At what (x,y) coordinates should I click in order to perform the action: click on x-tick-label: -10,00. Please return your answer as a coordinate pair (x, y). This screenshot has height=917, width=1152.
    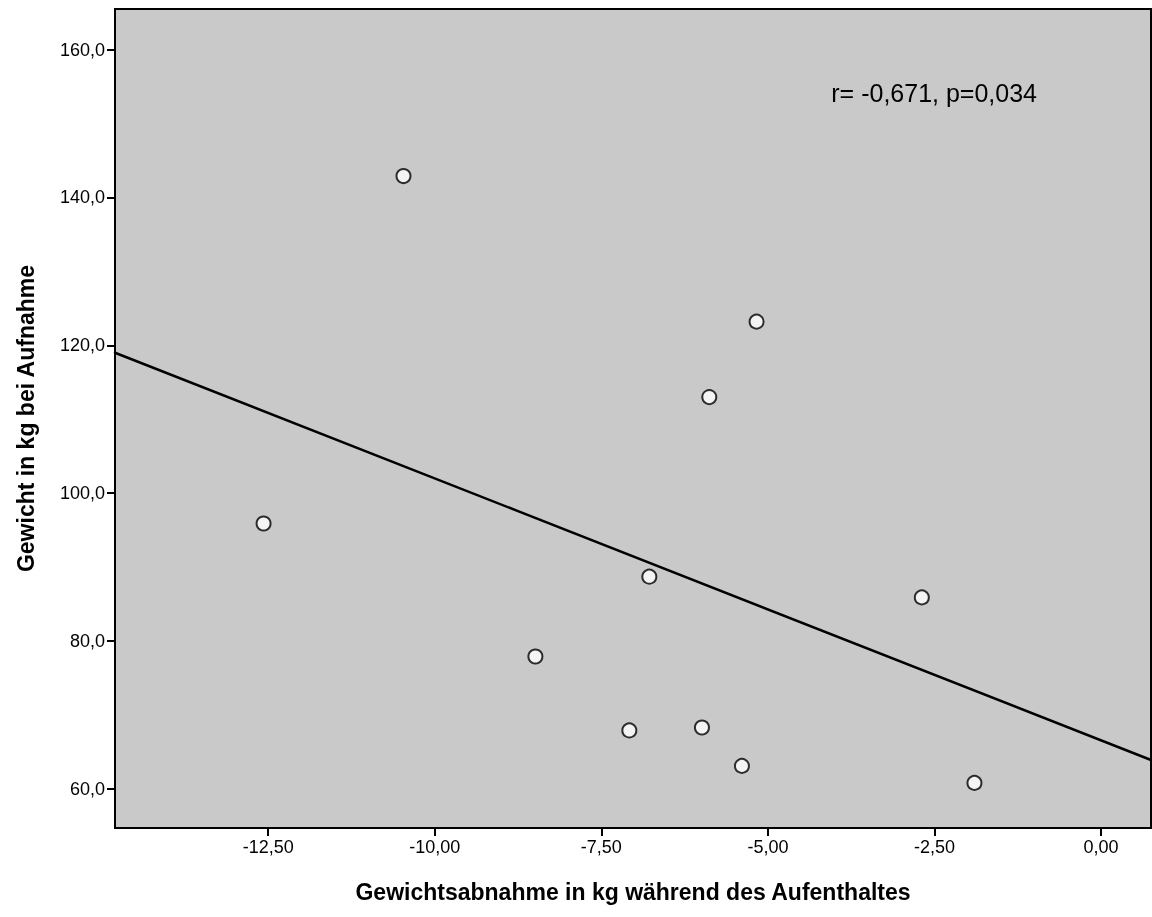
    Looking at the image, I should click on (435, 847).